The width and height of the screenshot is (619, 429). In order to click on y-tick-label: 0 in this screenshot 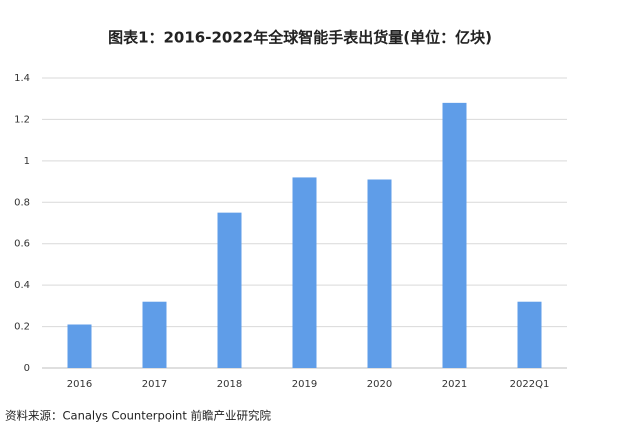, I will do `click(27, 368)`.